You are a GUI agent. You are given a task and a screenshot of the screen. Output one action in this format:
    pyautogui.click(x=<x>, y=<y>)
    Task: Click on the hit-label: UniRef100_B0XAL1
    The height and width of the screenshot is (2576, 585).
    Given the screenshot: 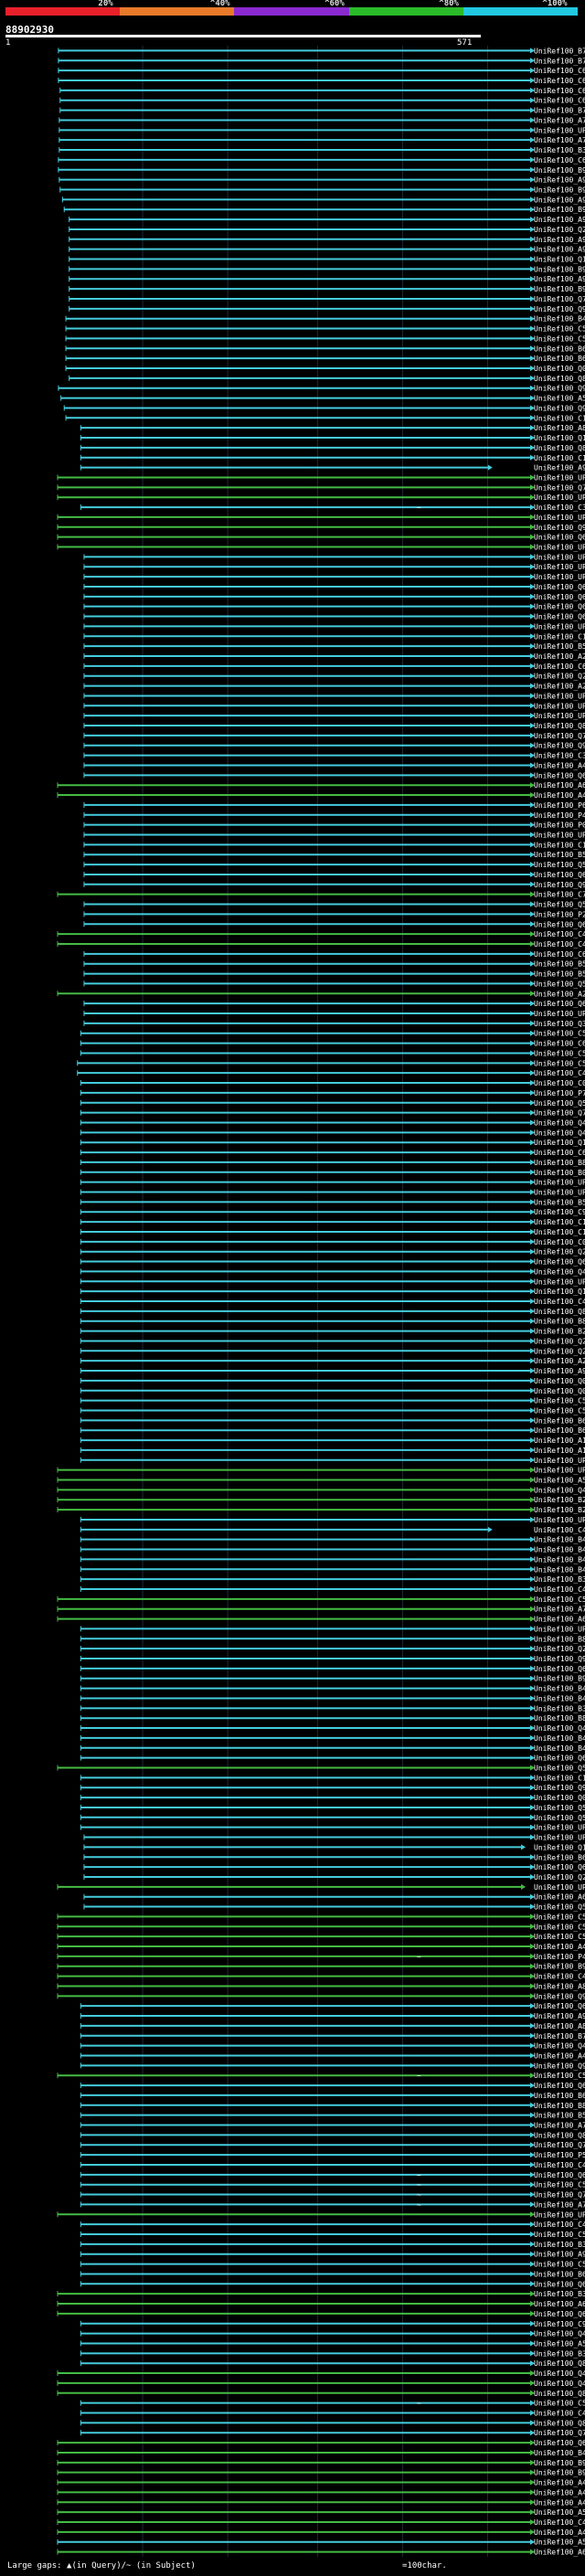 What is the action you would take?
    pyautogui.click(x=560, y=1173)
    